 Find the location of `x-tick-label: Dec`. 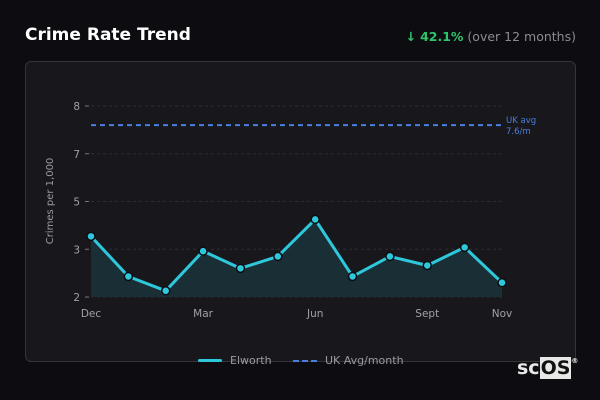

x-tick-label: Dec is located at coordinates (91, 314).